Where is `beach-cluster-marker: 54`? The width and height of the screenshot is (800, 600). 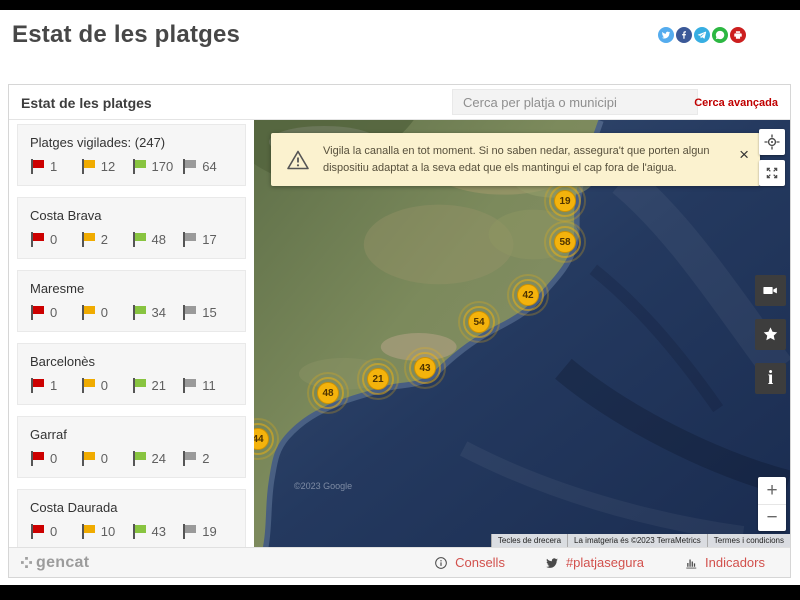 beach-cluster-marker: 54 is located at coordinates (479, 322).